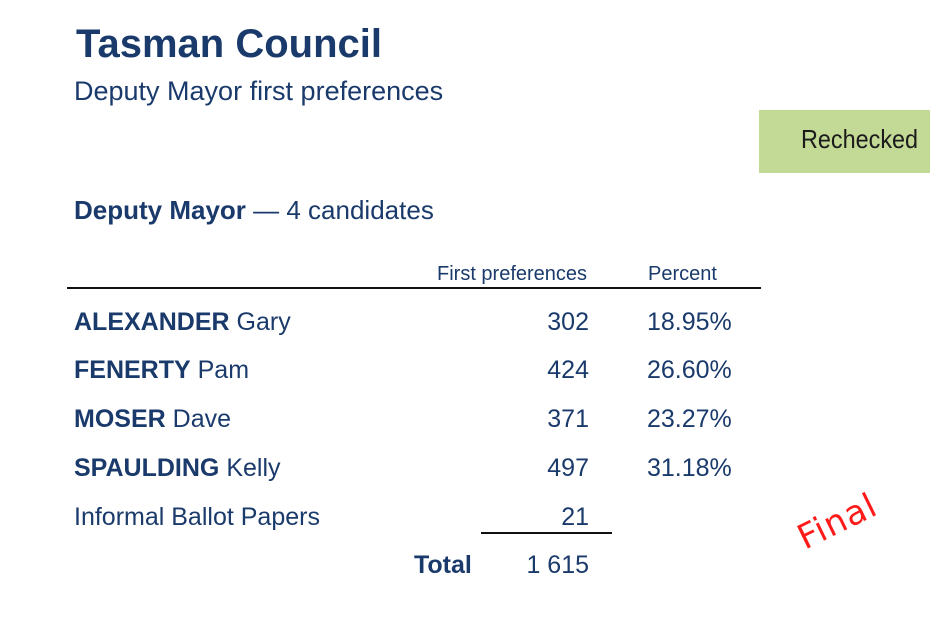 This screenshot has height=619, width=930. What do you see at coordinates (465, 422) in the screenshot?
I see `table-row: MOSER Dave 371 23.27%` at bounding box center [465, 422].